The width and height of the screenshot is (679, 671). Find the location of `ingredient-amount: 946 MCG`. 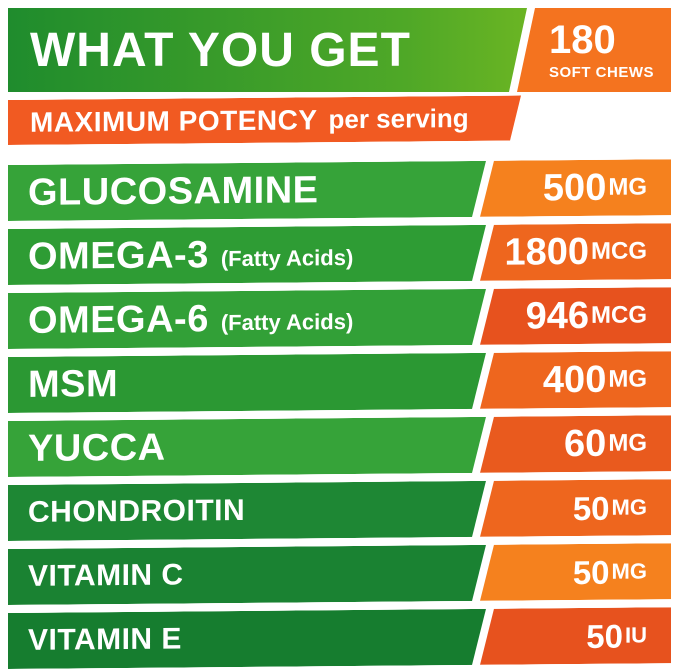

ingredient-amount: 946 MCG is located at coordinates (598, 315).